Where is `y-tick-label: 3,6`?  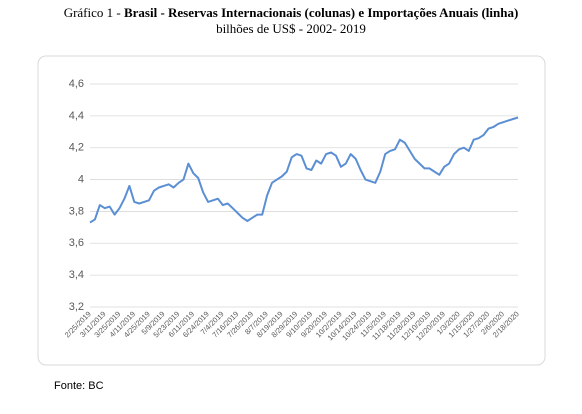
y-tick-label: 3,6 is located at coordinates (76, 243).